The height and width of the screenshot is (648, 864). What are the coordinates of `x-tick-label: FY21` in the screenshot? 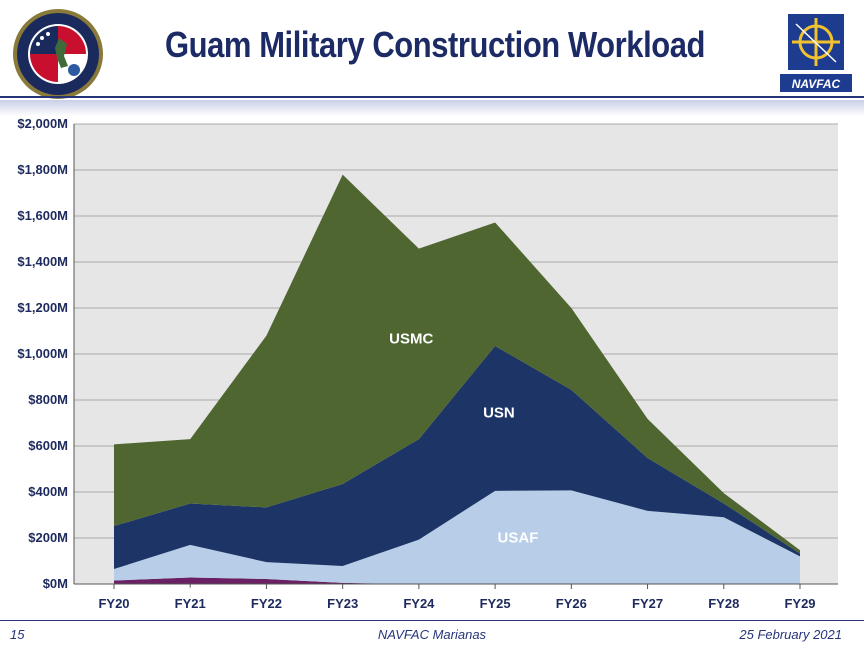 It's located at (190, 603).